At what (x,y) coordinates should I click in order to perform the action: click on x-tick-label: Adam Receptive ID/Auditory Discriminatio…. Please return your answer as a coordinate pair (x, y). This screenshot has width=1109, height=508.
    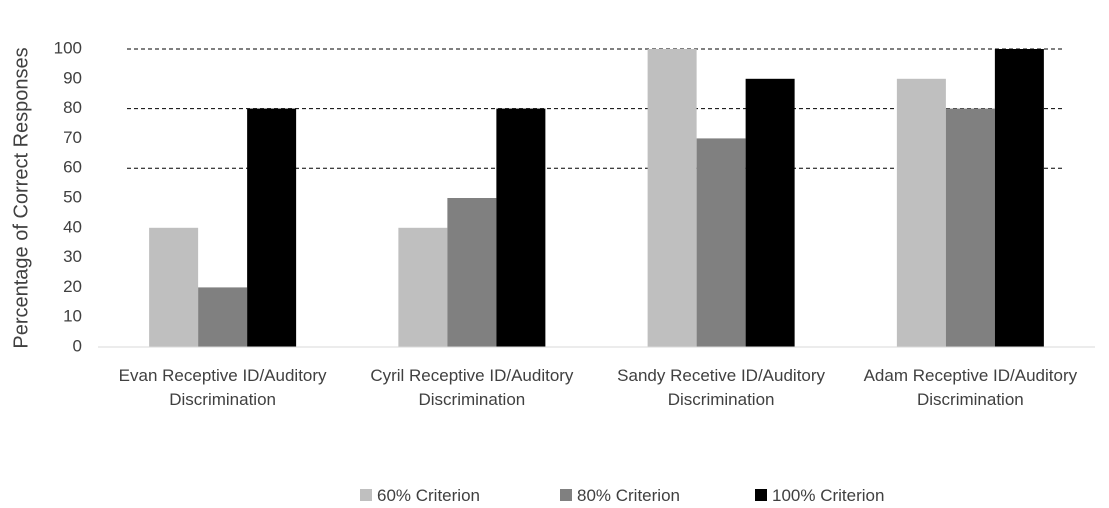
    Looking at the image, I should click on (970, 387).